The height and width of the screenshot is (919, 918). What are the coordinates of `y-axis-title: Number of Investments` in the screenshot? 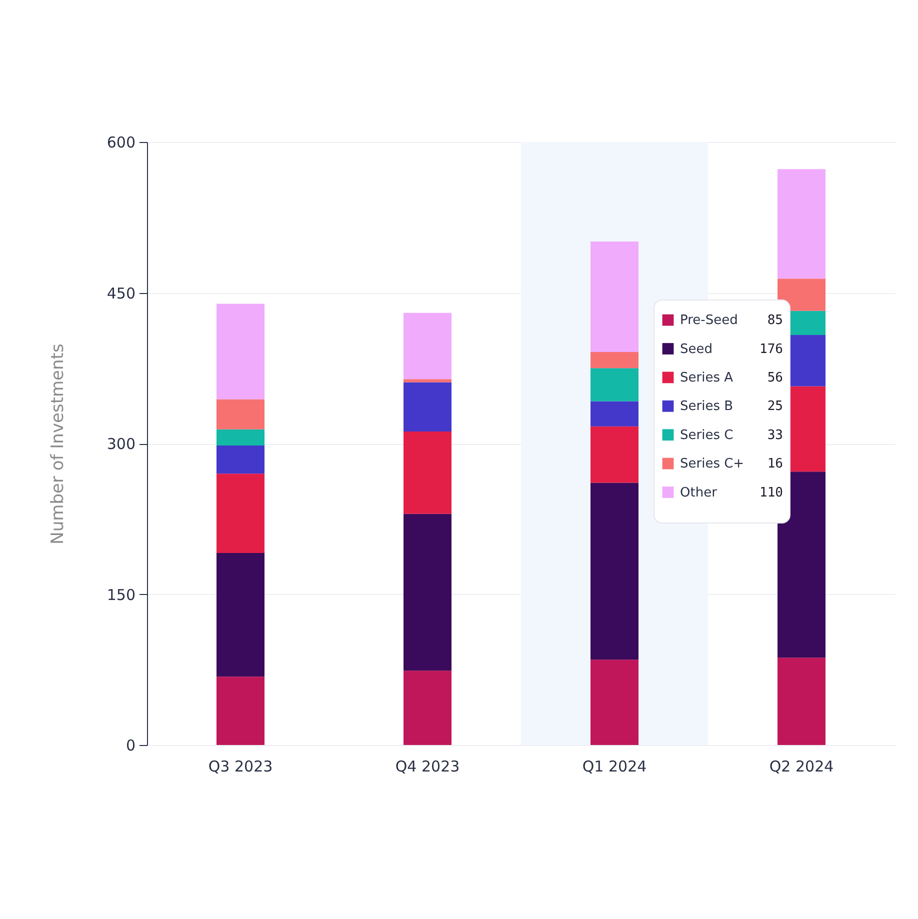 It's located at (58, 444).